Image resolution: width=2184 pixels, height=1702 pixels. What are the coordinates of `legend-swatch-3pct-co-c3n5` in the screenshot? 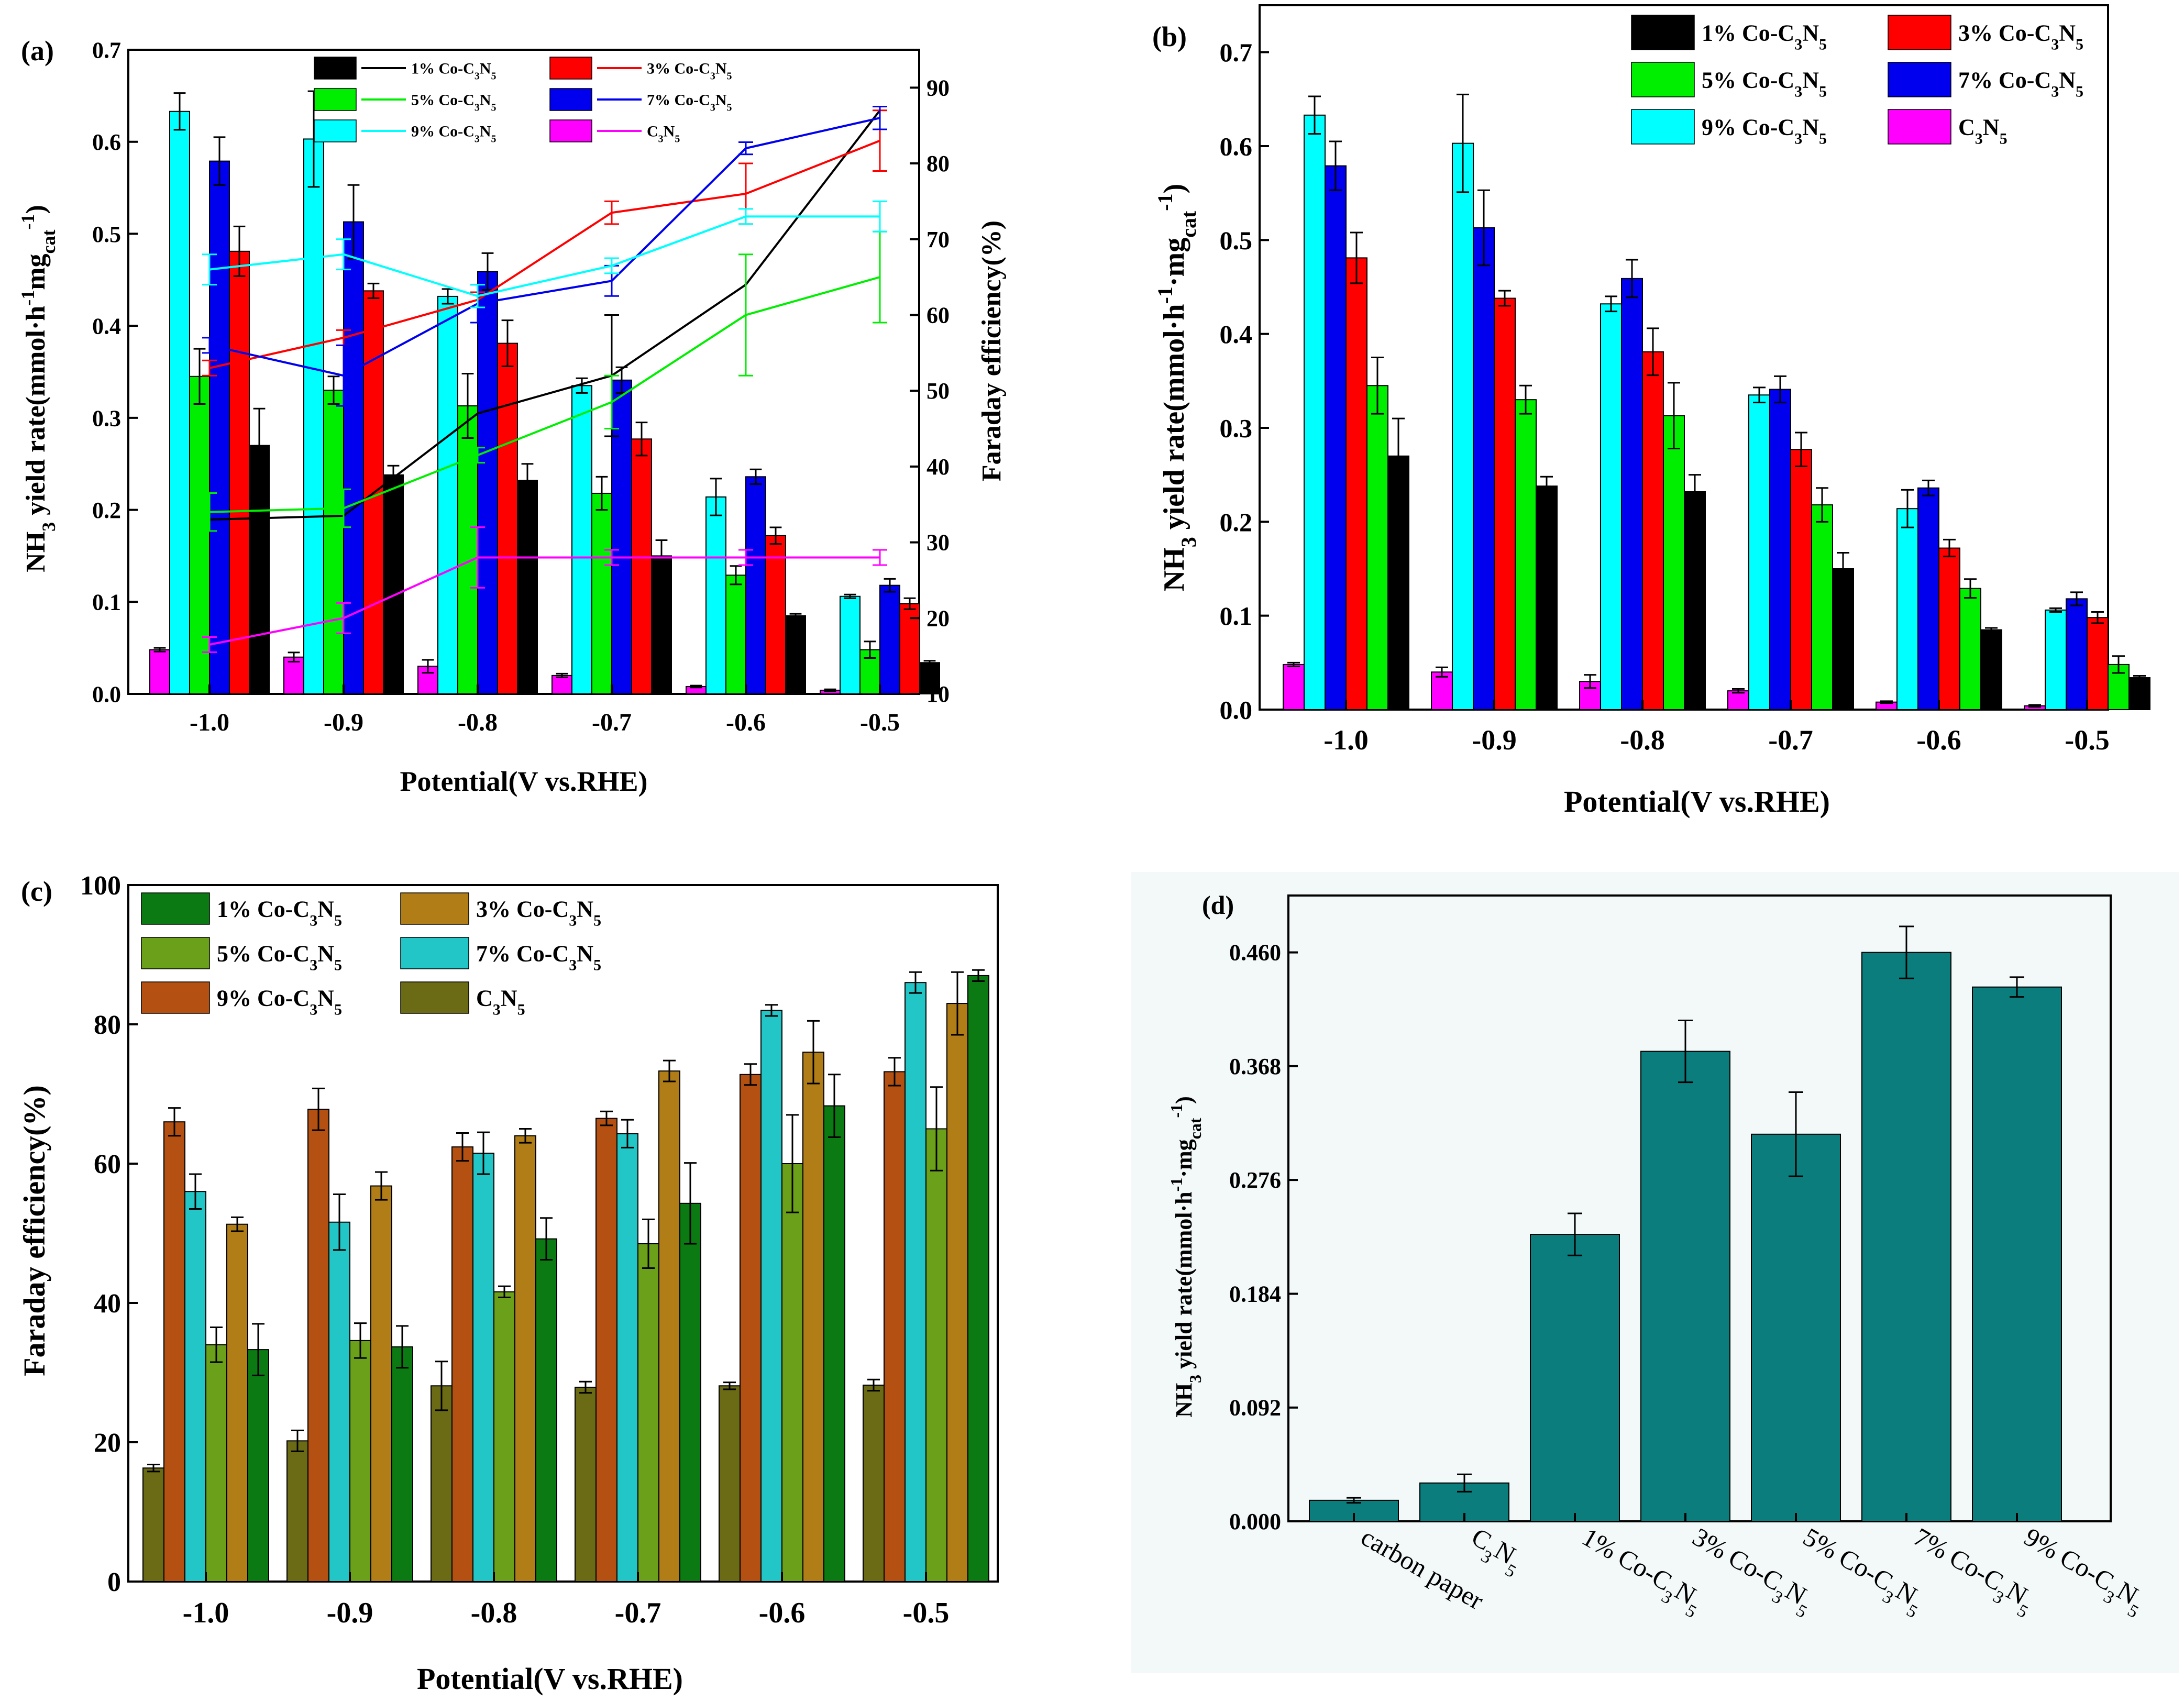 It's located at (1920, 32).